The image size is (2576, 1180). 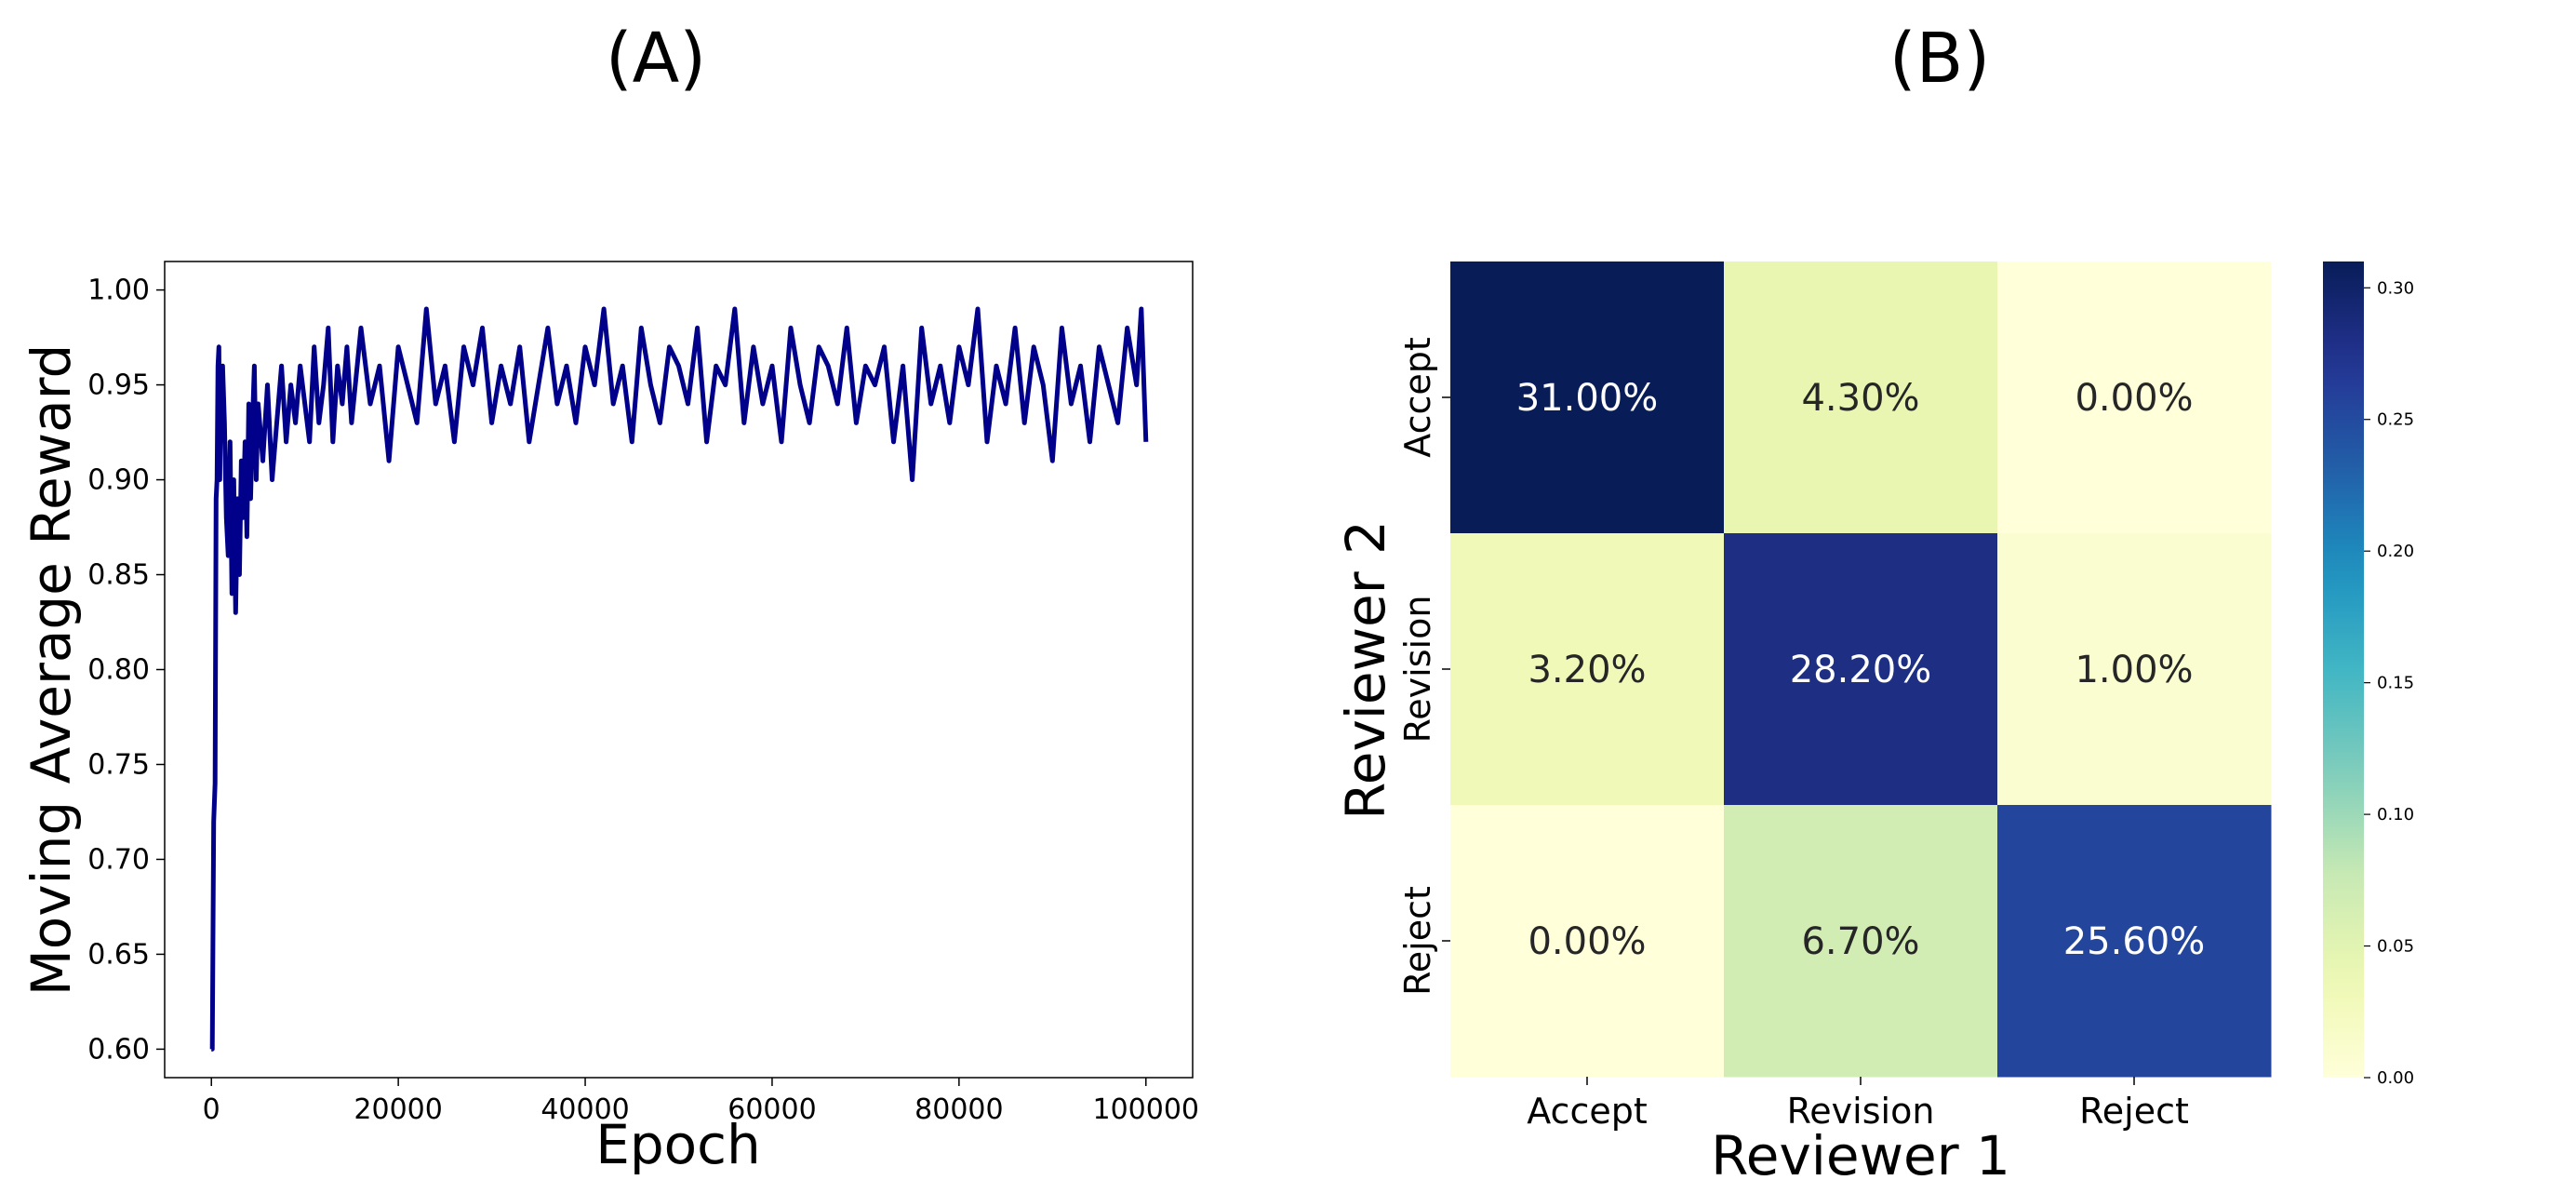 What do you see at coordinates (398, 1109) in the screenshot?
I see `x-tick-label: 20000` at bounding box center [398, 1109].